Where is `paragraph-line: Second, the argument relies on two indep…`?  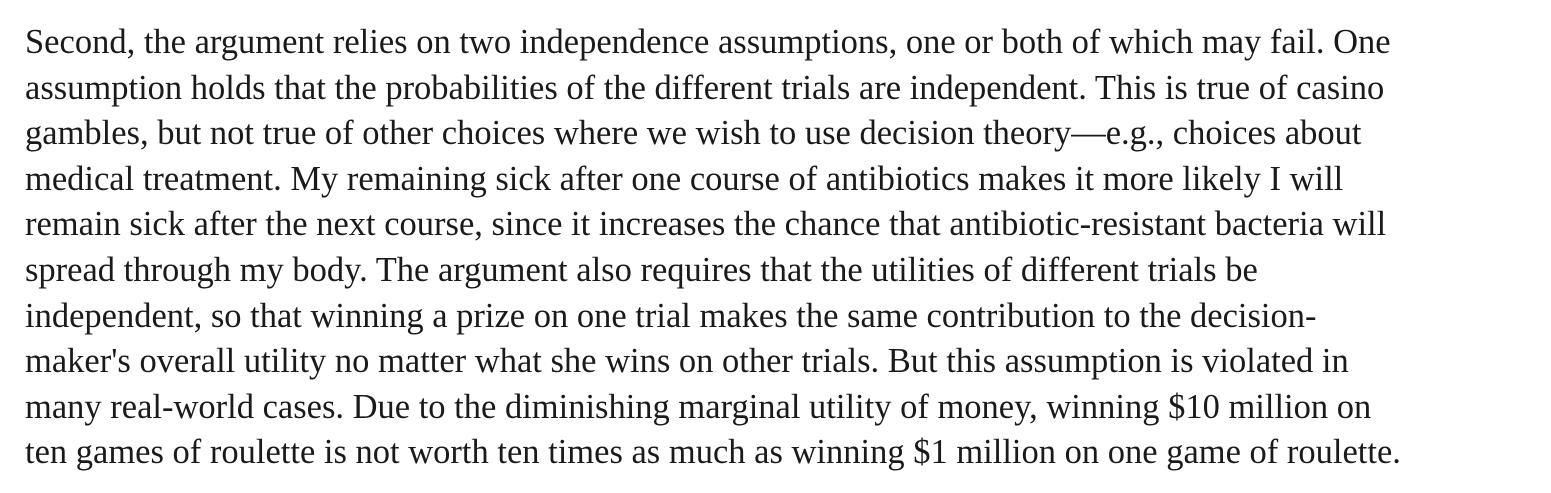
paragraph-line: Second, the argument relies on two indep… is located at coordinates (708, 42).